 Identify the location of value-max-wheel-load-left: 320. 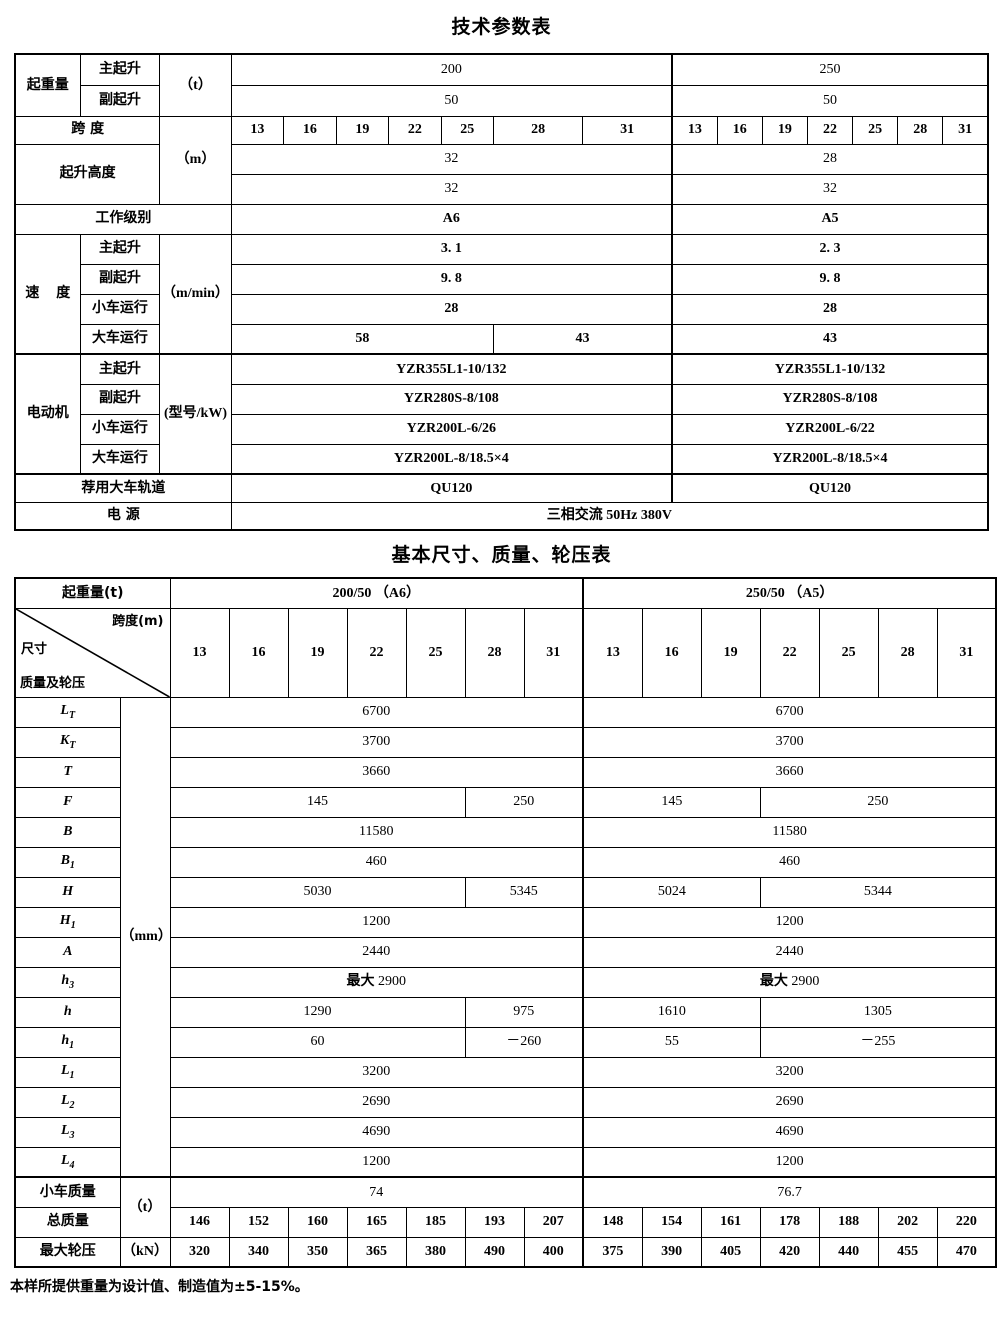
(199, 1252).